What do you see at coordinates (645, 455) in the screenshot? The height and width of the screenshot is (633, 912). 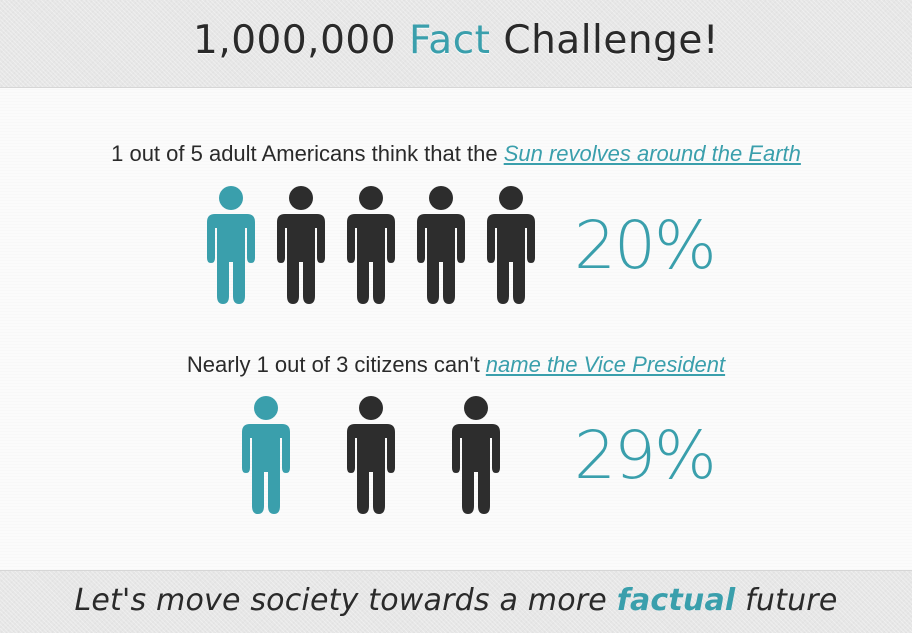 I see `fact-2-percent: 29%` at bounding box center [645, 455].